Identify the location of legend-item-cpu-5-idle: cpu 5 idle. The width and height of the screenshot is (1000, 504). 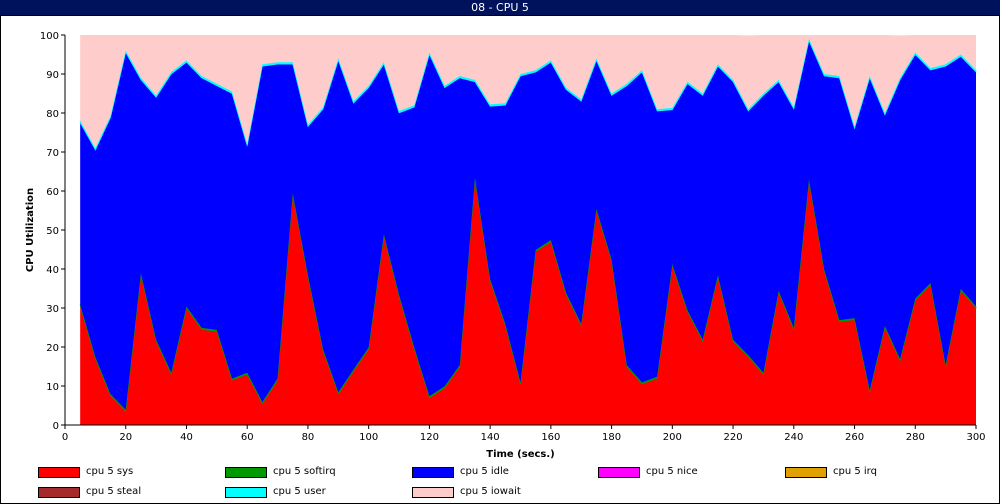
(460, 473).